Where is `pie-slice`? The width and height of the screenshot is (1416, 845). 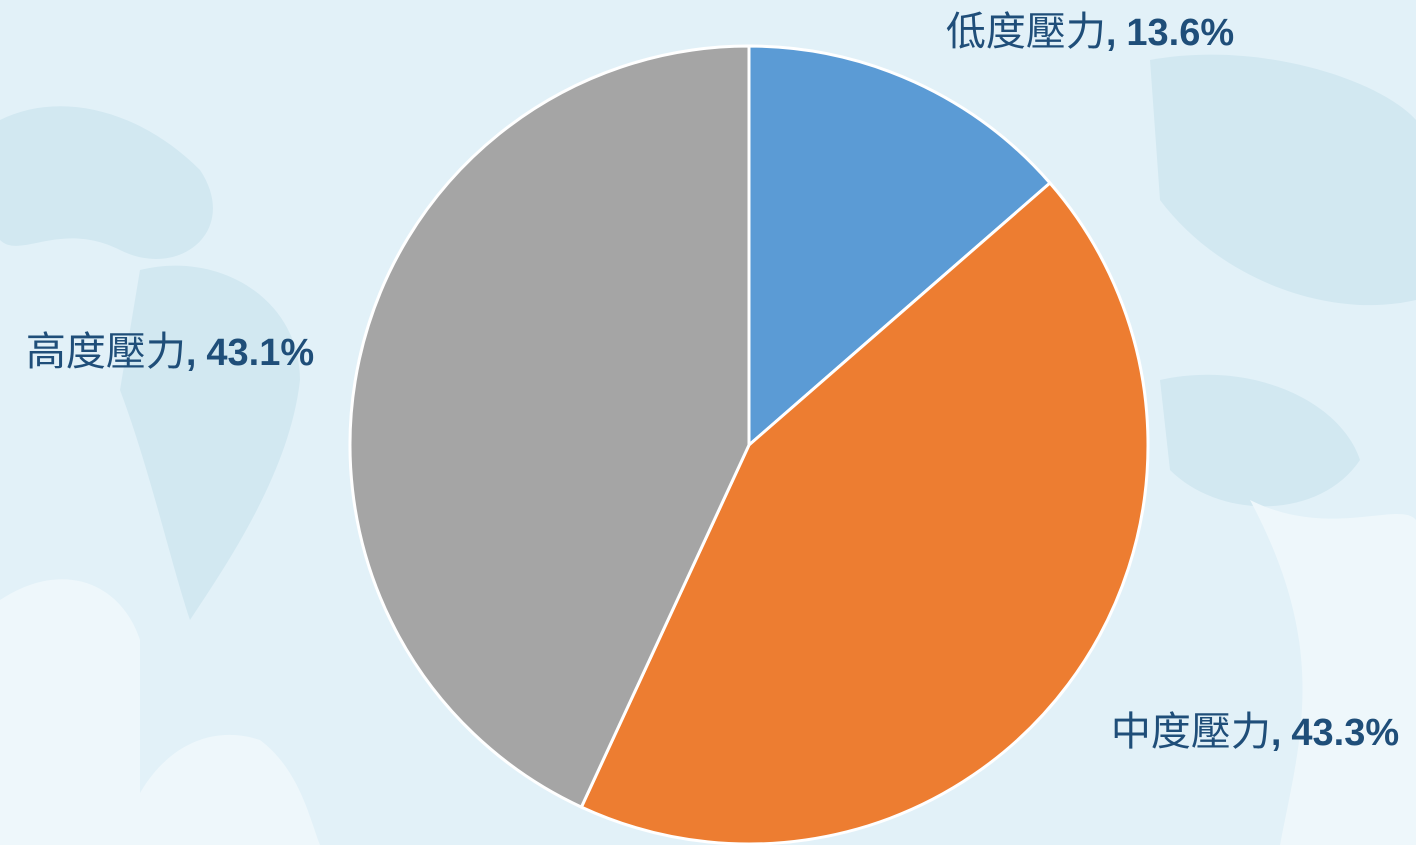 pie-slice is located at coordinates (899, 245).